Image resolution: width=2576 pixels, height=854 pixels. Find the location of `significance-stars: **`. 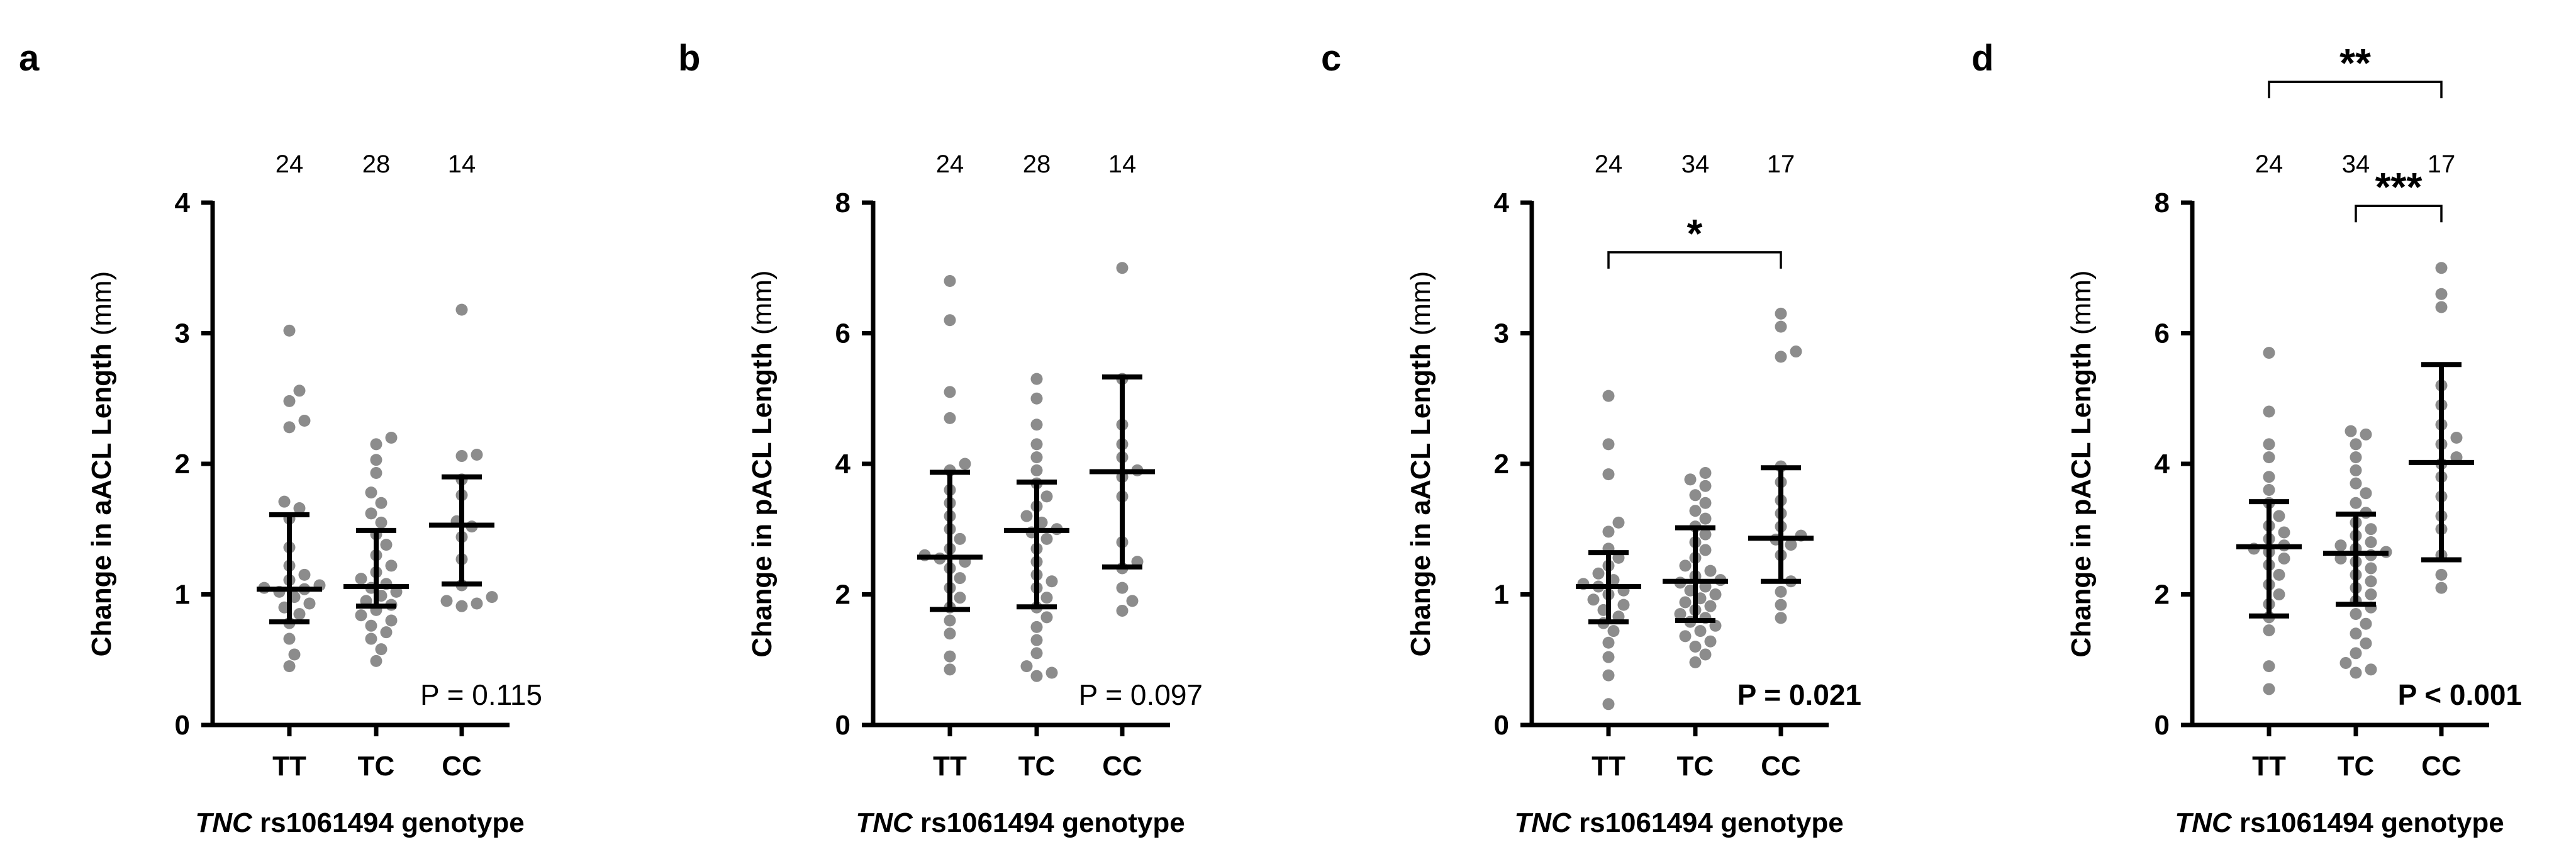

significance-stars: ** is located at coordinates (2355, 63).